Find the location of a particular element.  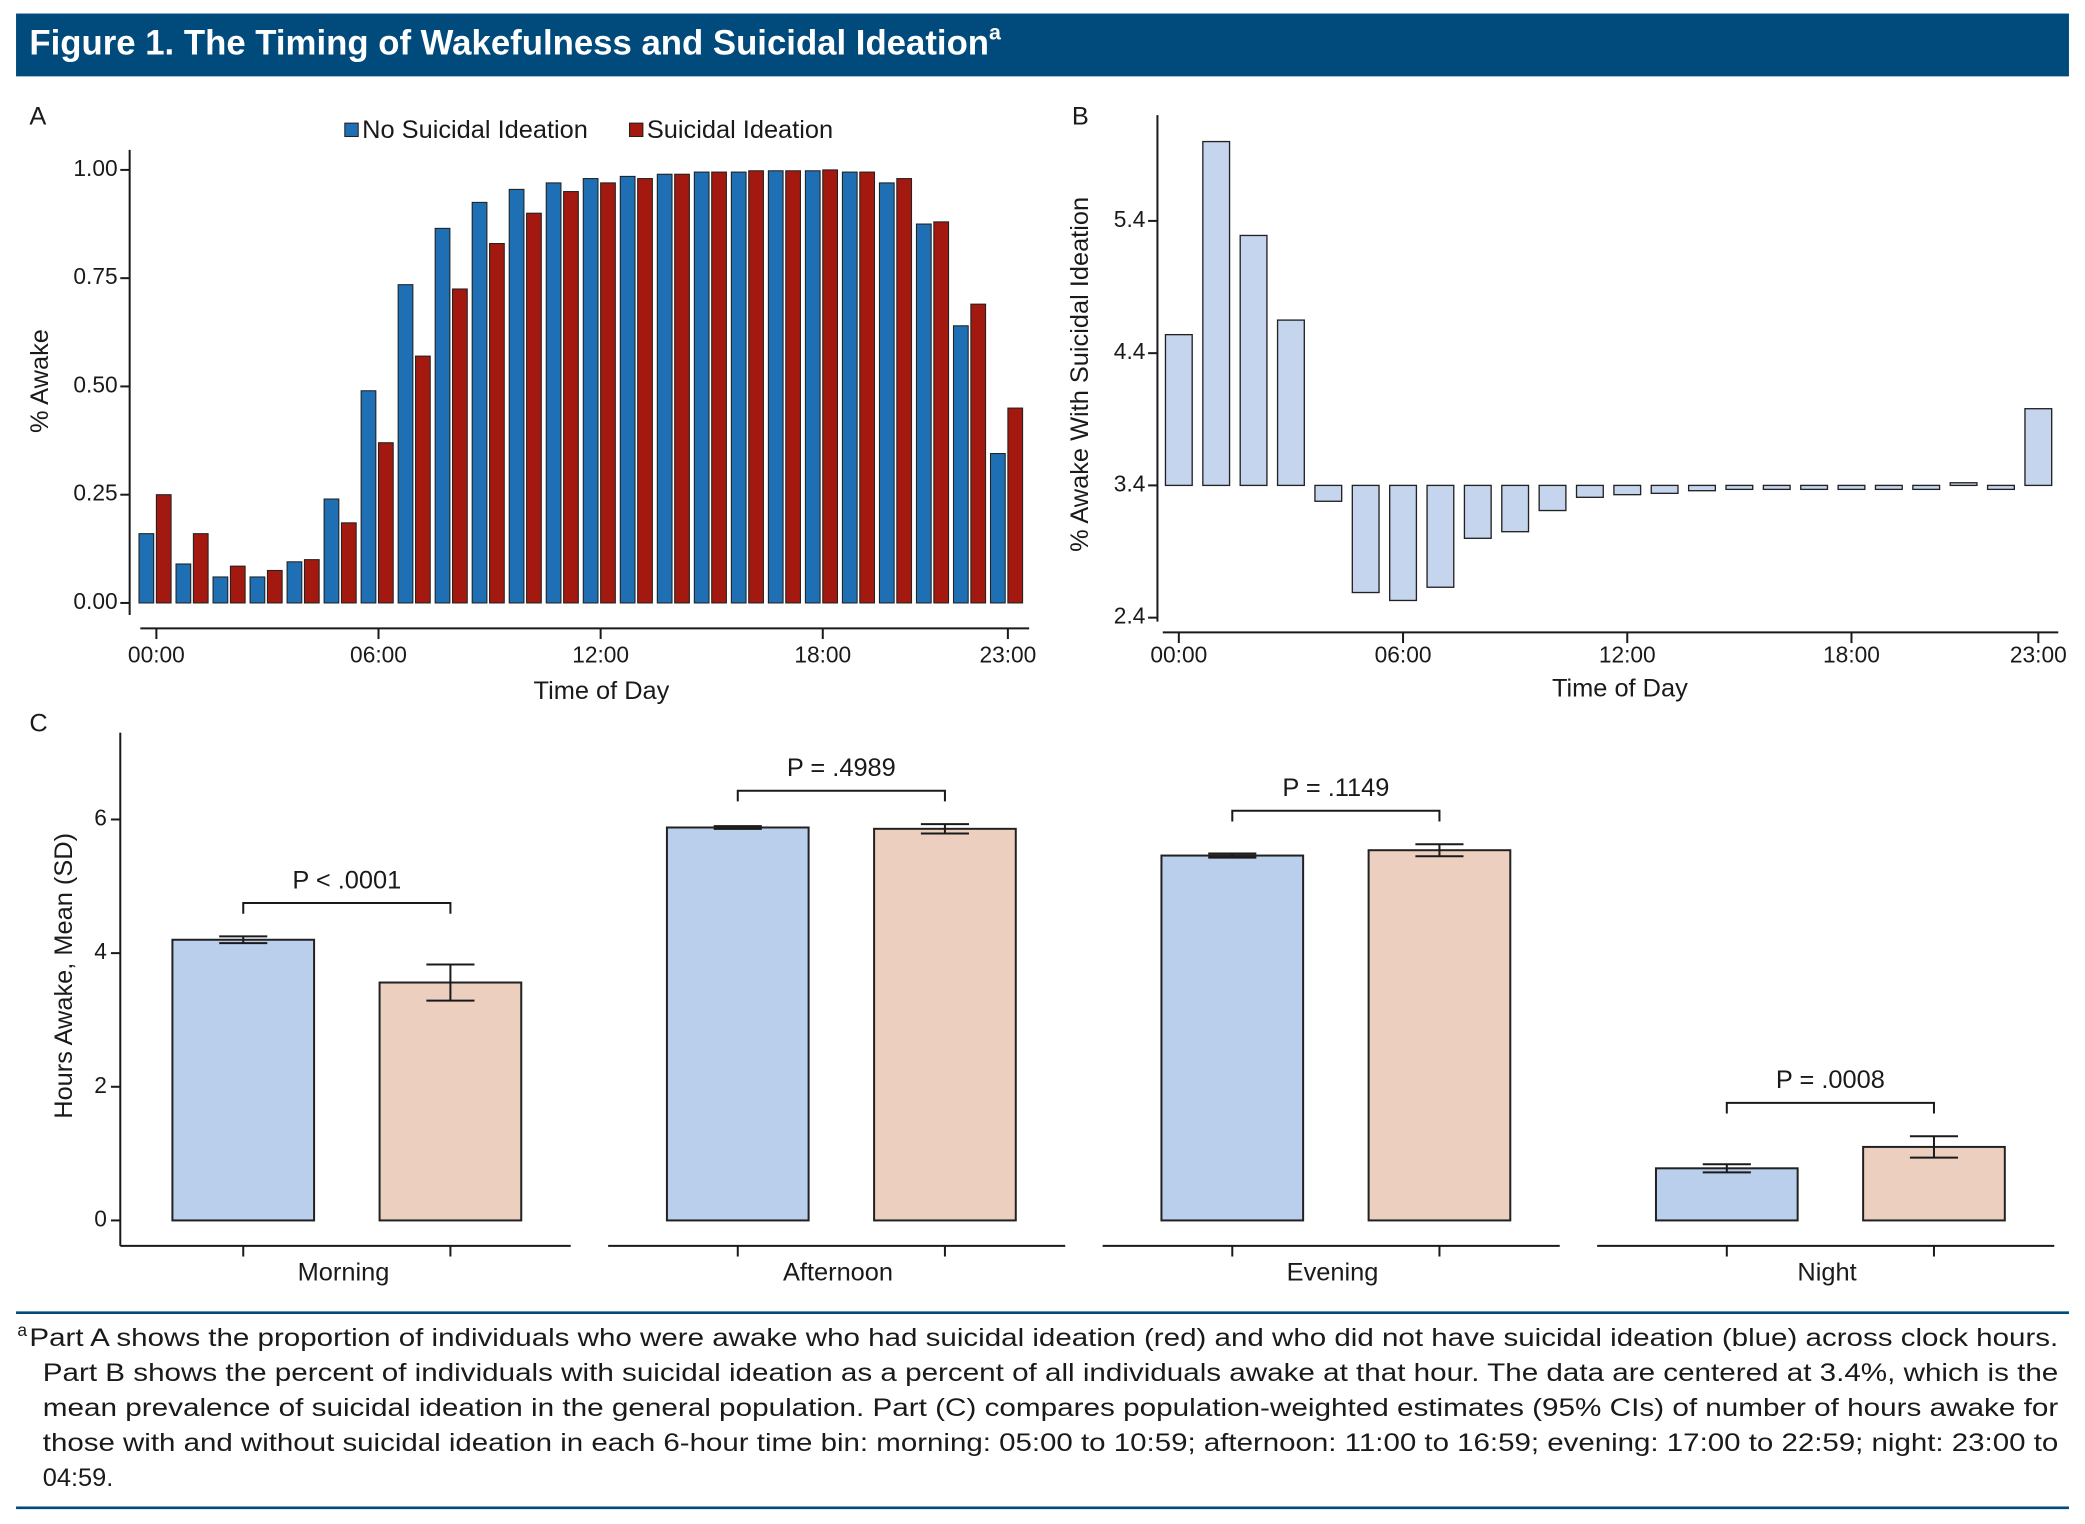

y-tick-label: 0 is located at coordinates (100, 1218).